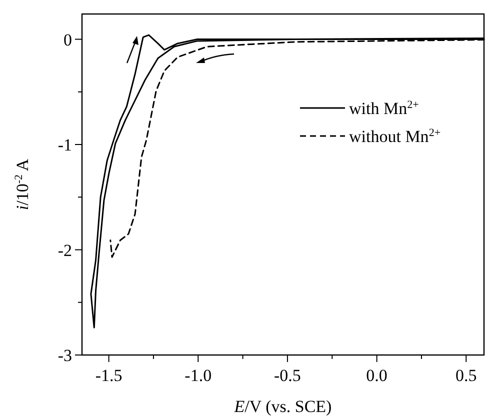 This screenshot has height=420, width=491. I want to click on x-tick-label: 0.5, so click(466, 375).